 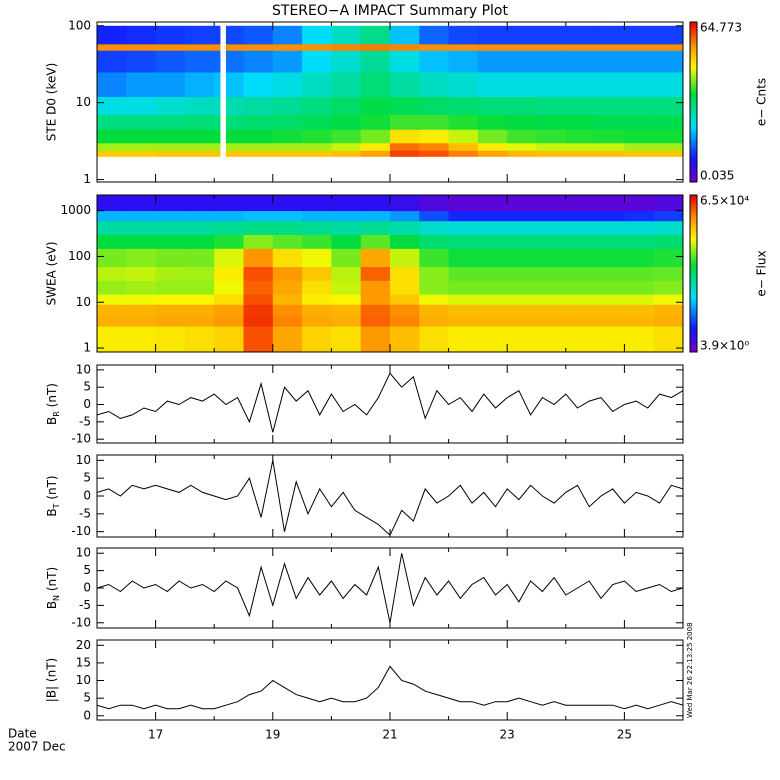 What do you see at coordinates (22, 734) in the screenshot?
I see `date-label: Date` at bounding box center [22, 734].